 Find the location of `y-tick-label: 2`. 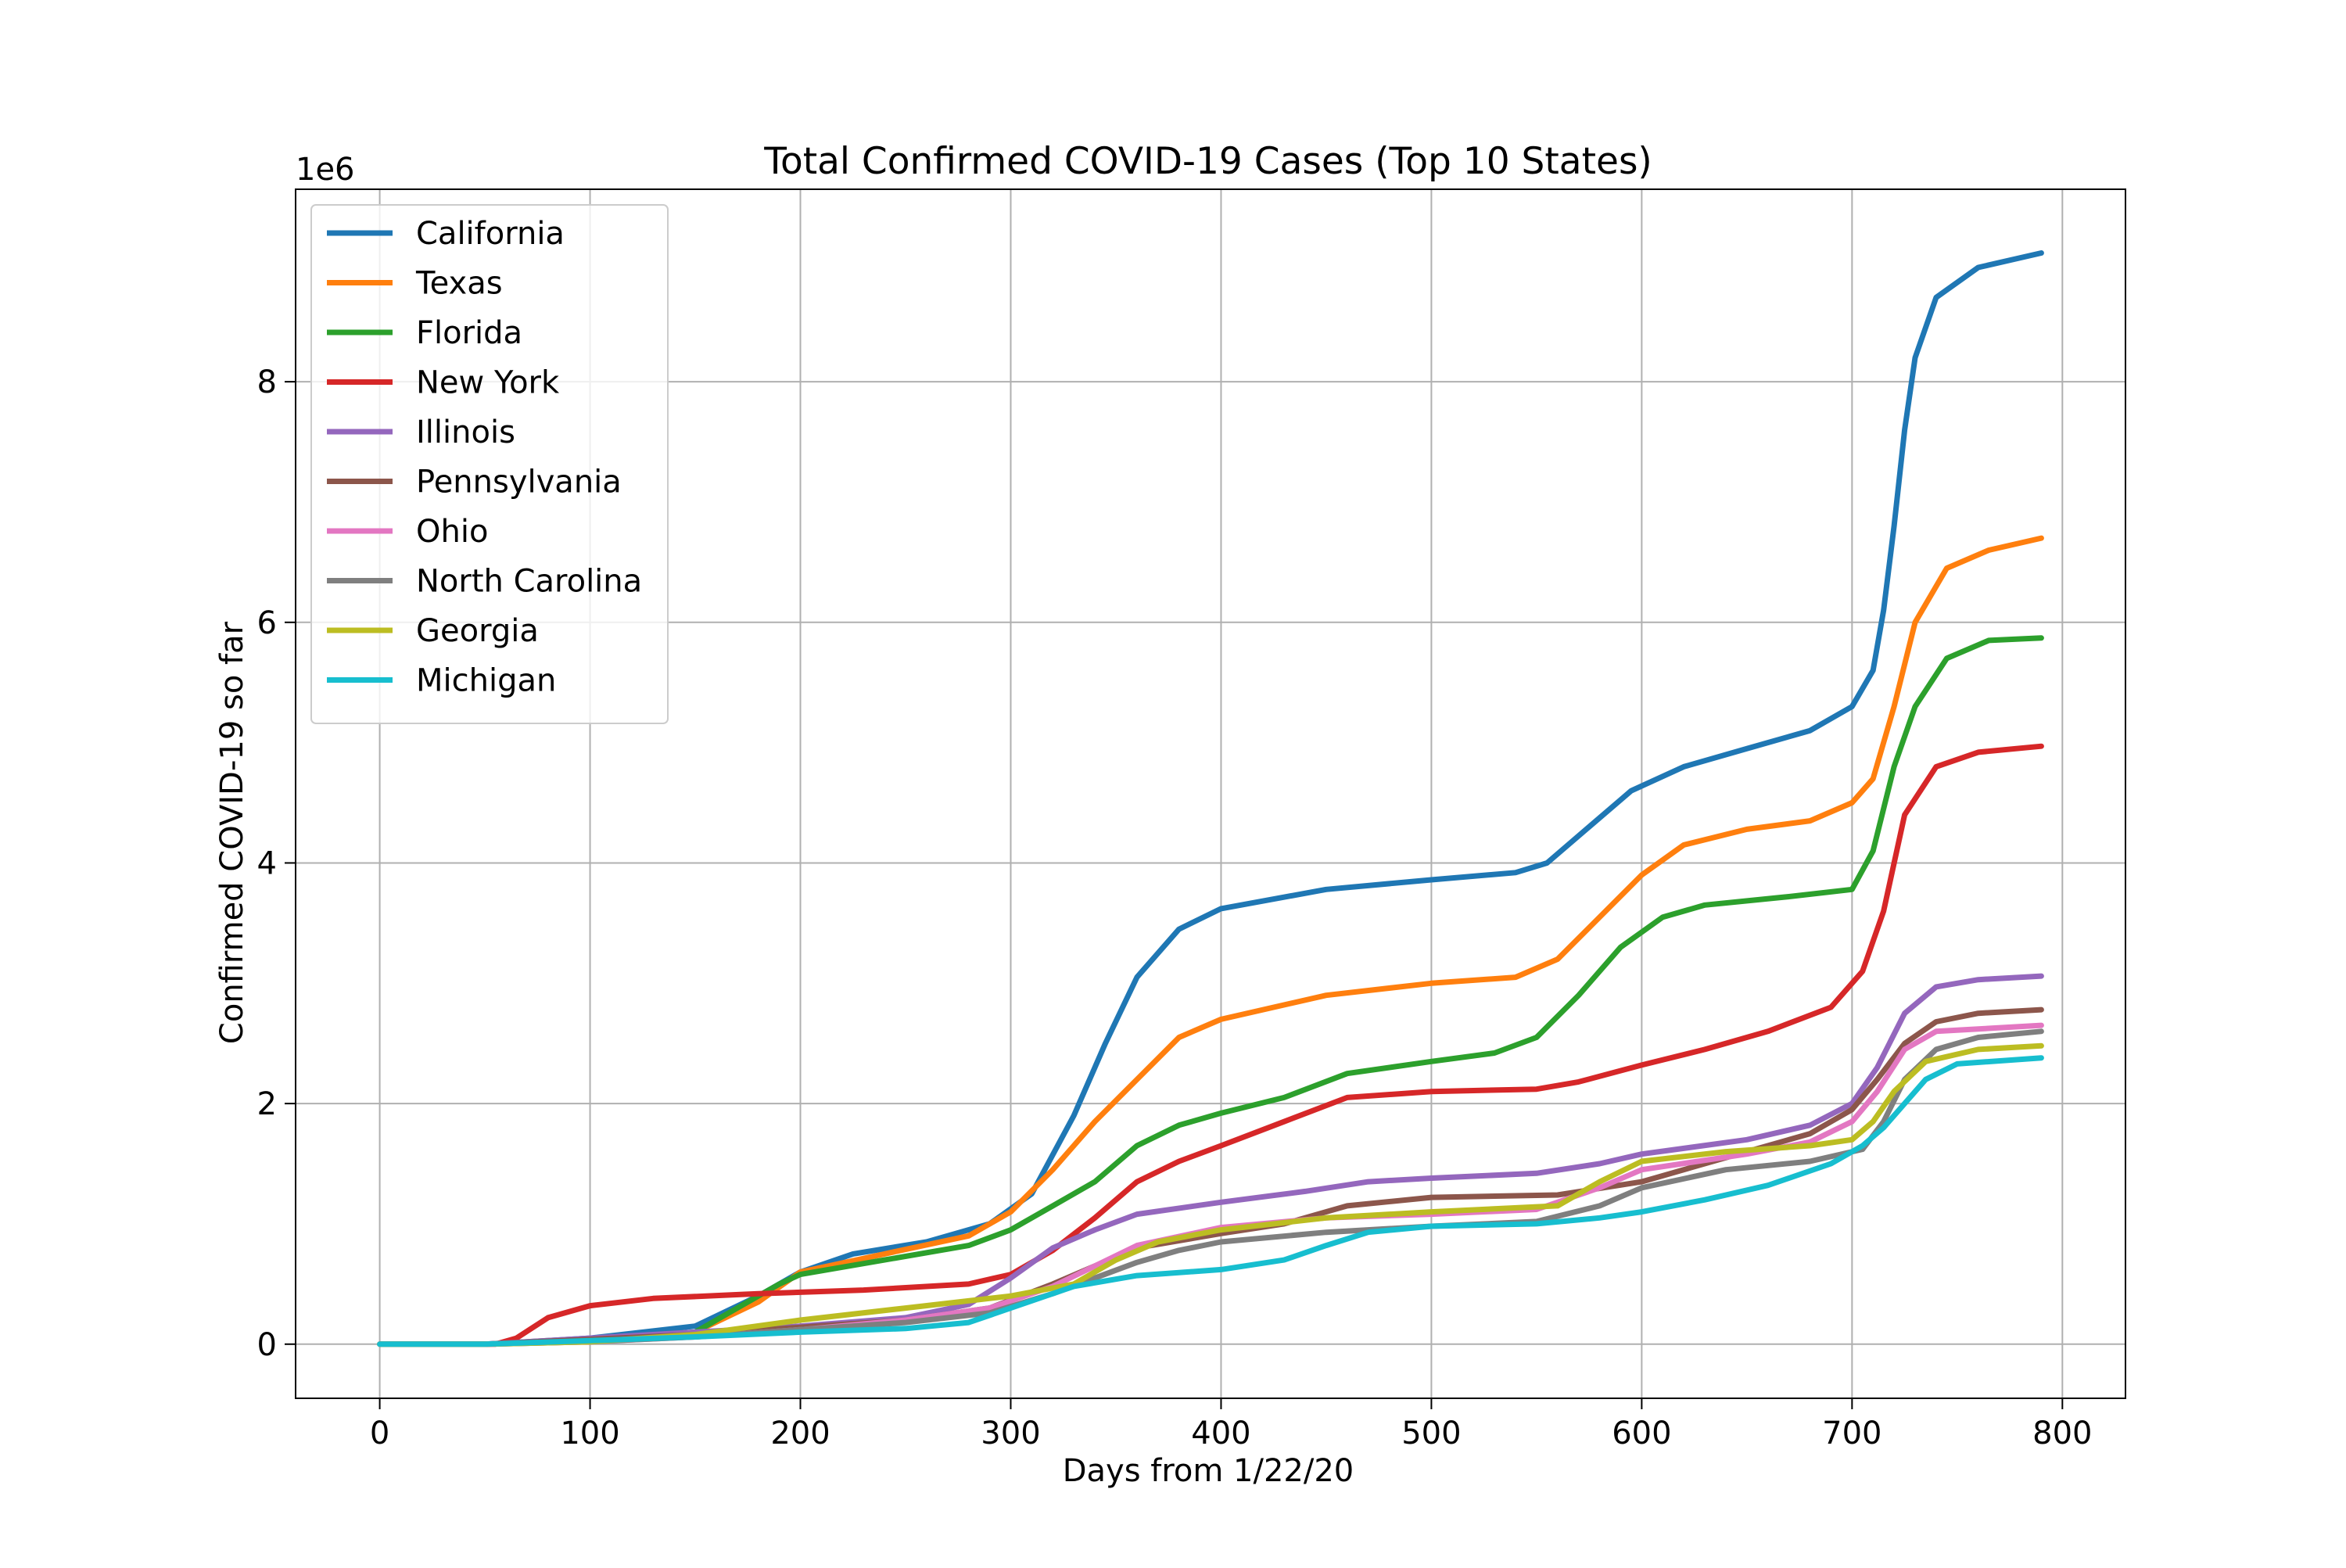

y-tick-label: 2 is located at coordinates (267, 1104).